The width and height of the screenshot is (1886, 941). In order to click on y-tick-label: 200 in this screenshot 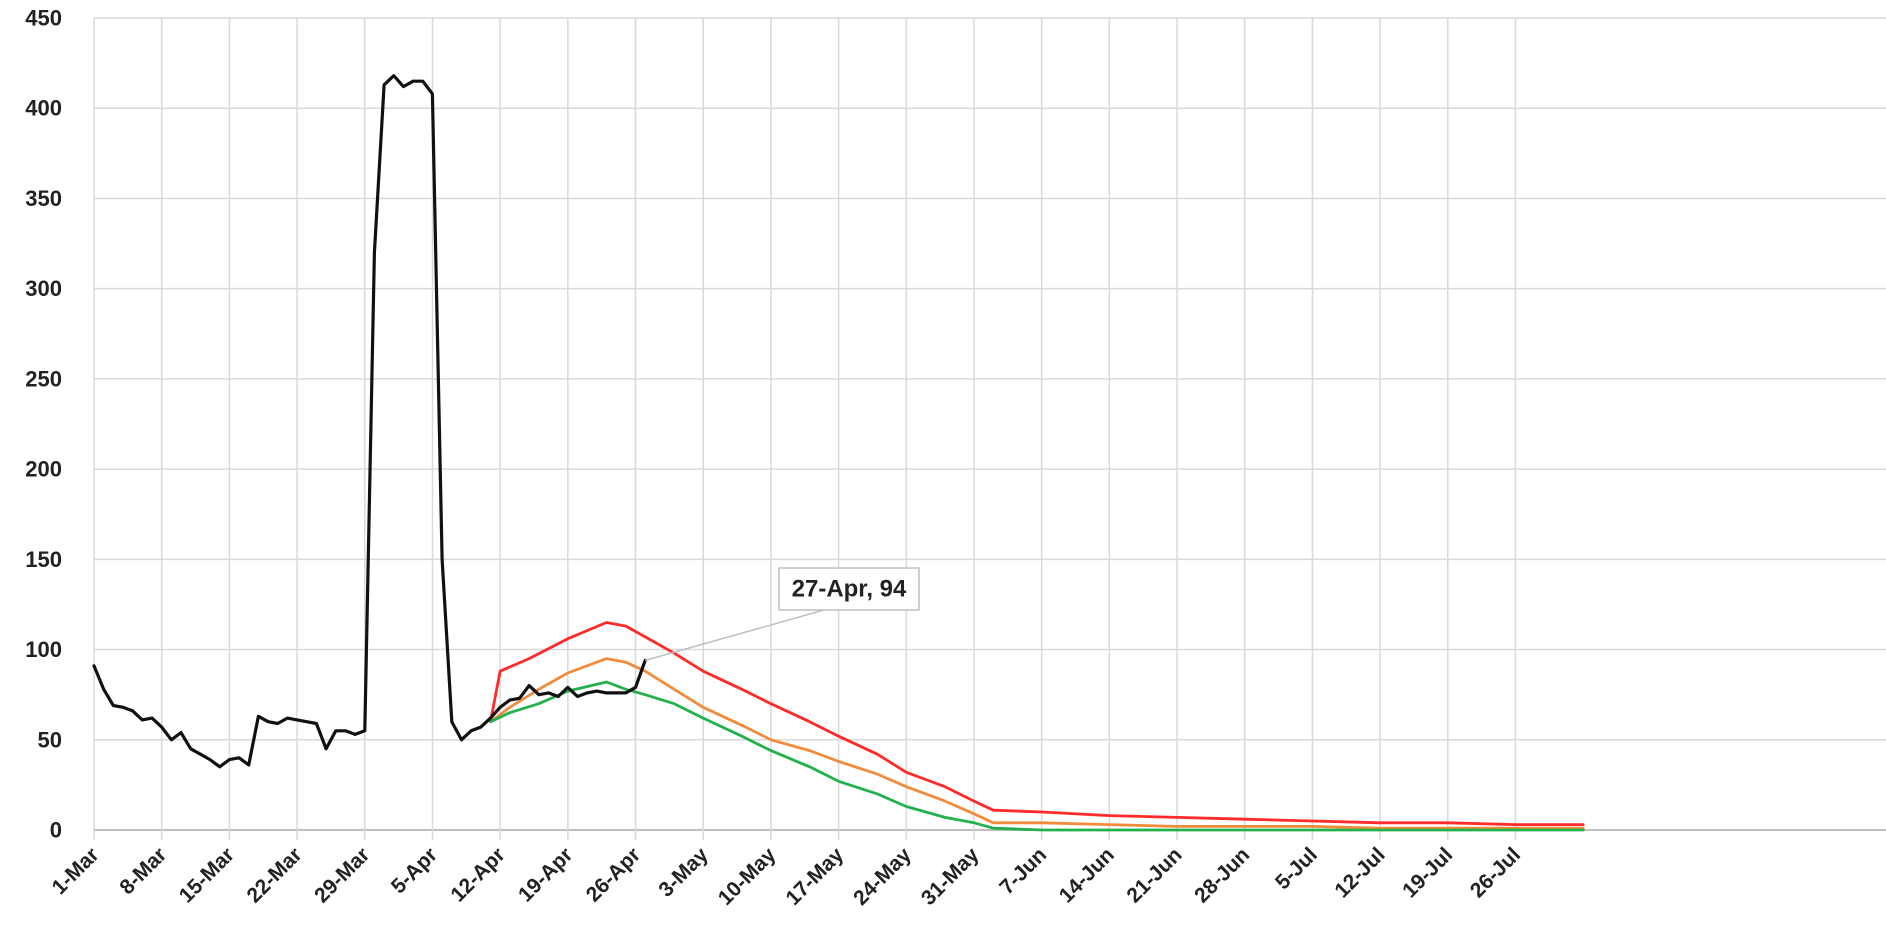, I will do `click(43, 469)`.